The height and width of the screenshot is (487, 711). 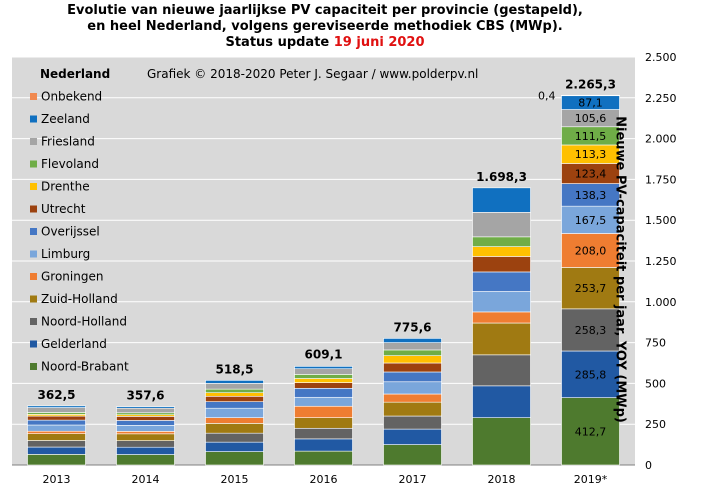 What do you see at coordinates (70, 232) in the screenshot?
I see `legend-item-label: Overijssel` at bounding box center [70, 232].